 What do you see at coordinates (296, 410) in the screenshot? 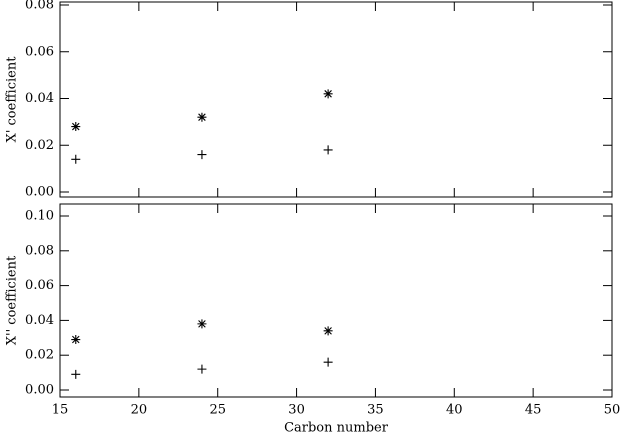
I see `x-tick-label: 30` at bounding box center [296, 410].